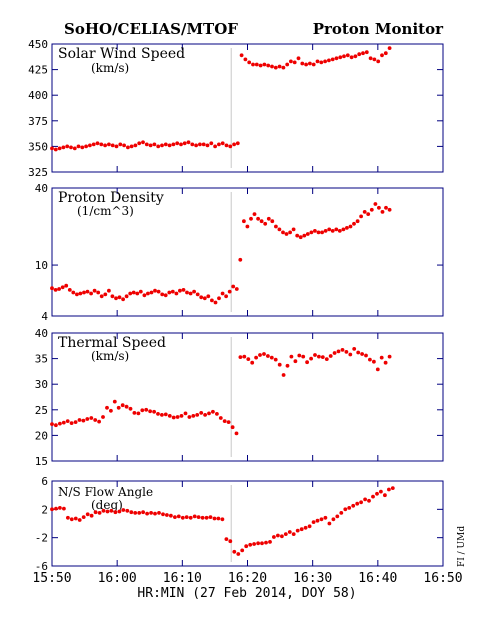  Describe the element at coordinates (378, 29) in the screenshot. I see `header-right-title: Proton Monitor` at that location.